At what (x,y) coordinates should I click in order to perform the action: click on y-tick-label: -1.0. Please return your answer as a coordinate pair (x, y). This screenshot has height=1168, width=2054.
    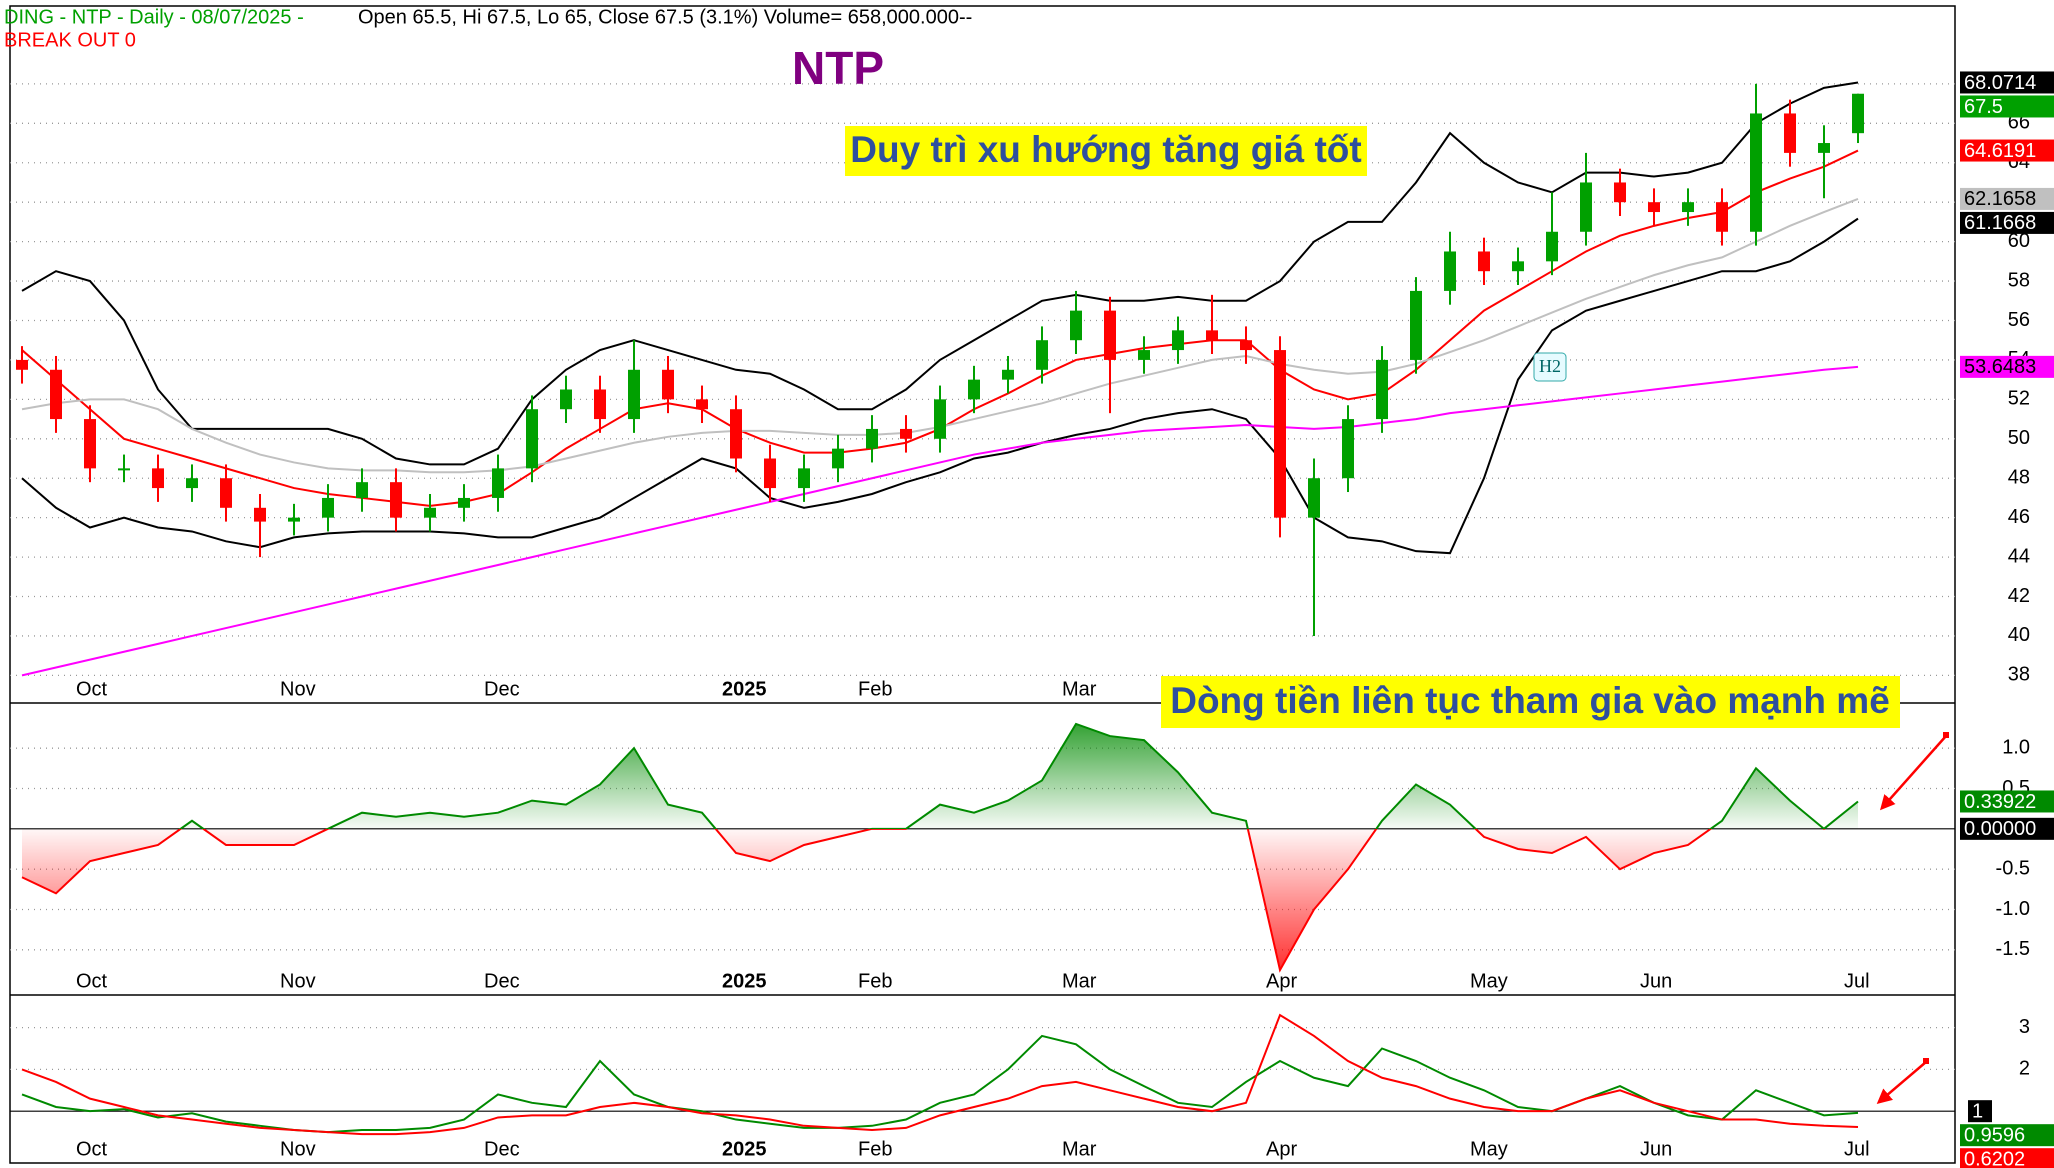
    Looking at the image, I should click on (2013, 909).